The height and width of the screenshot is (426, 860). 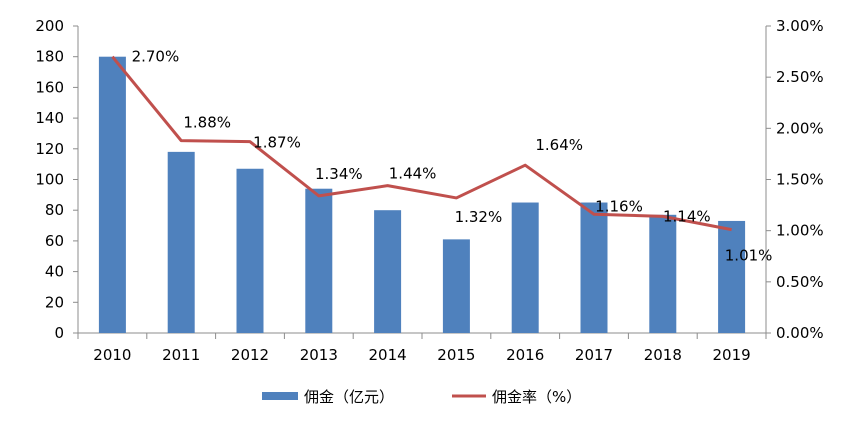 I want to click on y-right-tick-label: 0.00%, so click(x=800, y=333).